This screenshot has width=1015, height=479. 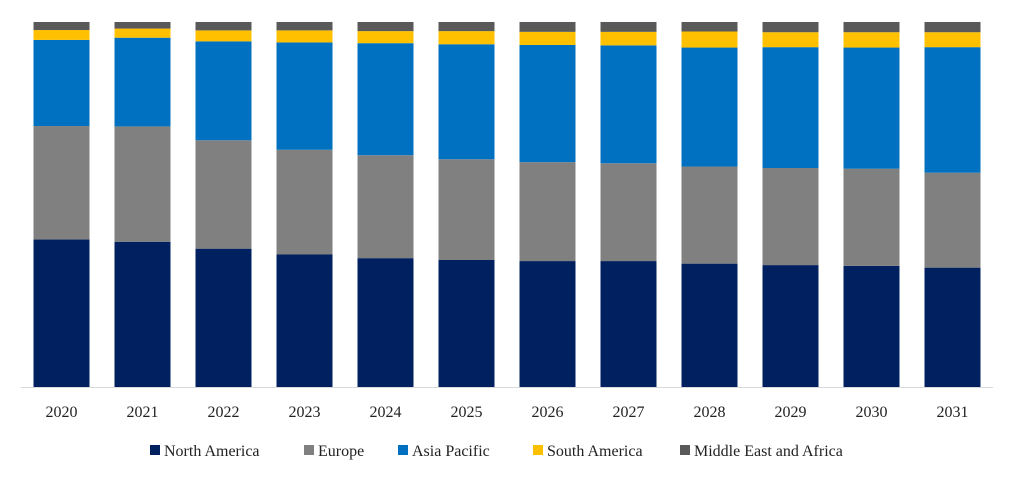 What do you see at coordinates (952, 110) in the screenshot?
I see `bar-segment-2031-asia-pacific` at bounding box center [952, 110].